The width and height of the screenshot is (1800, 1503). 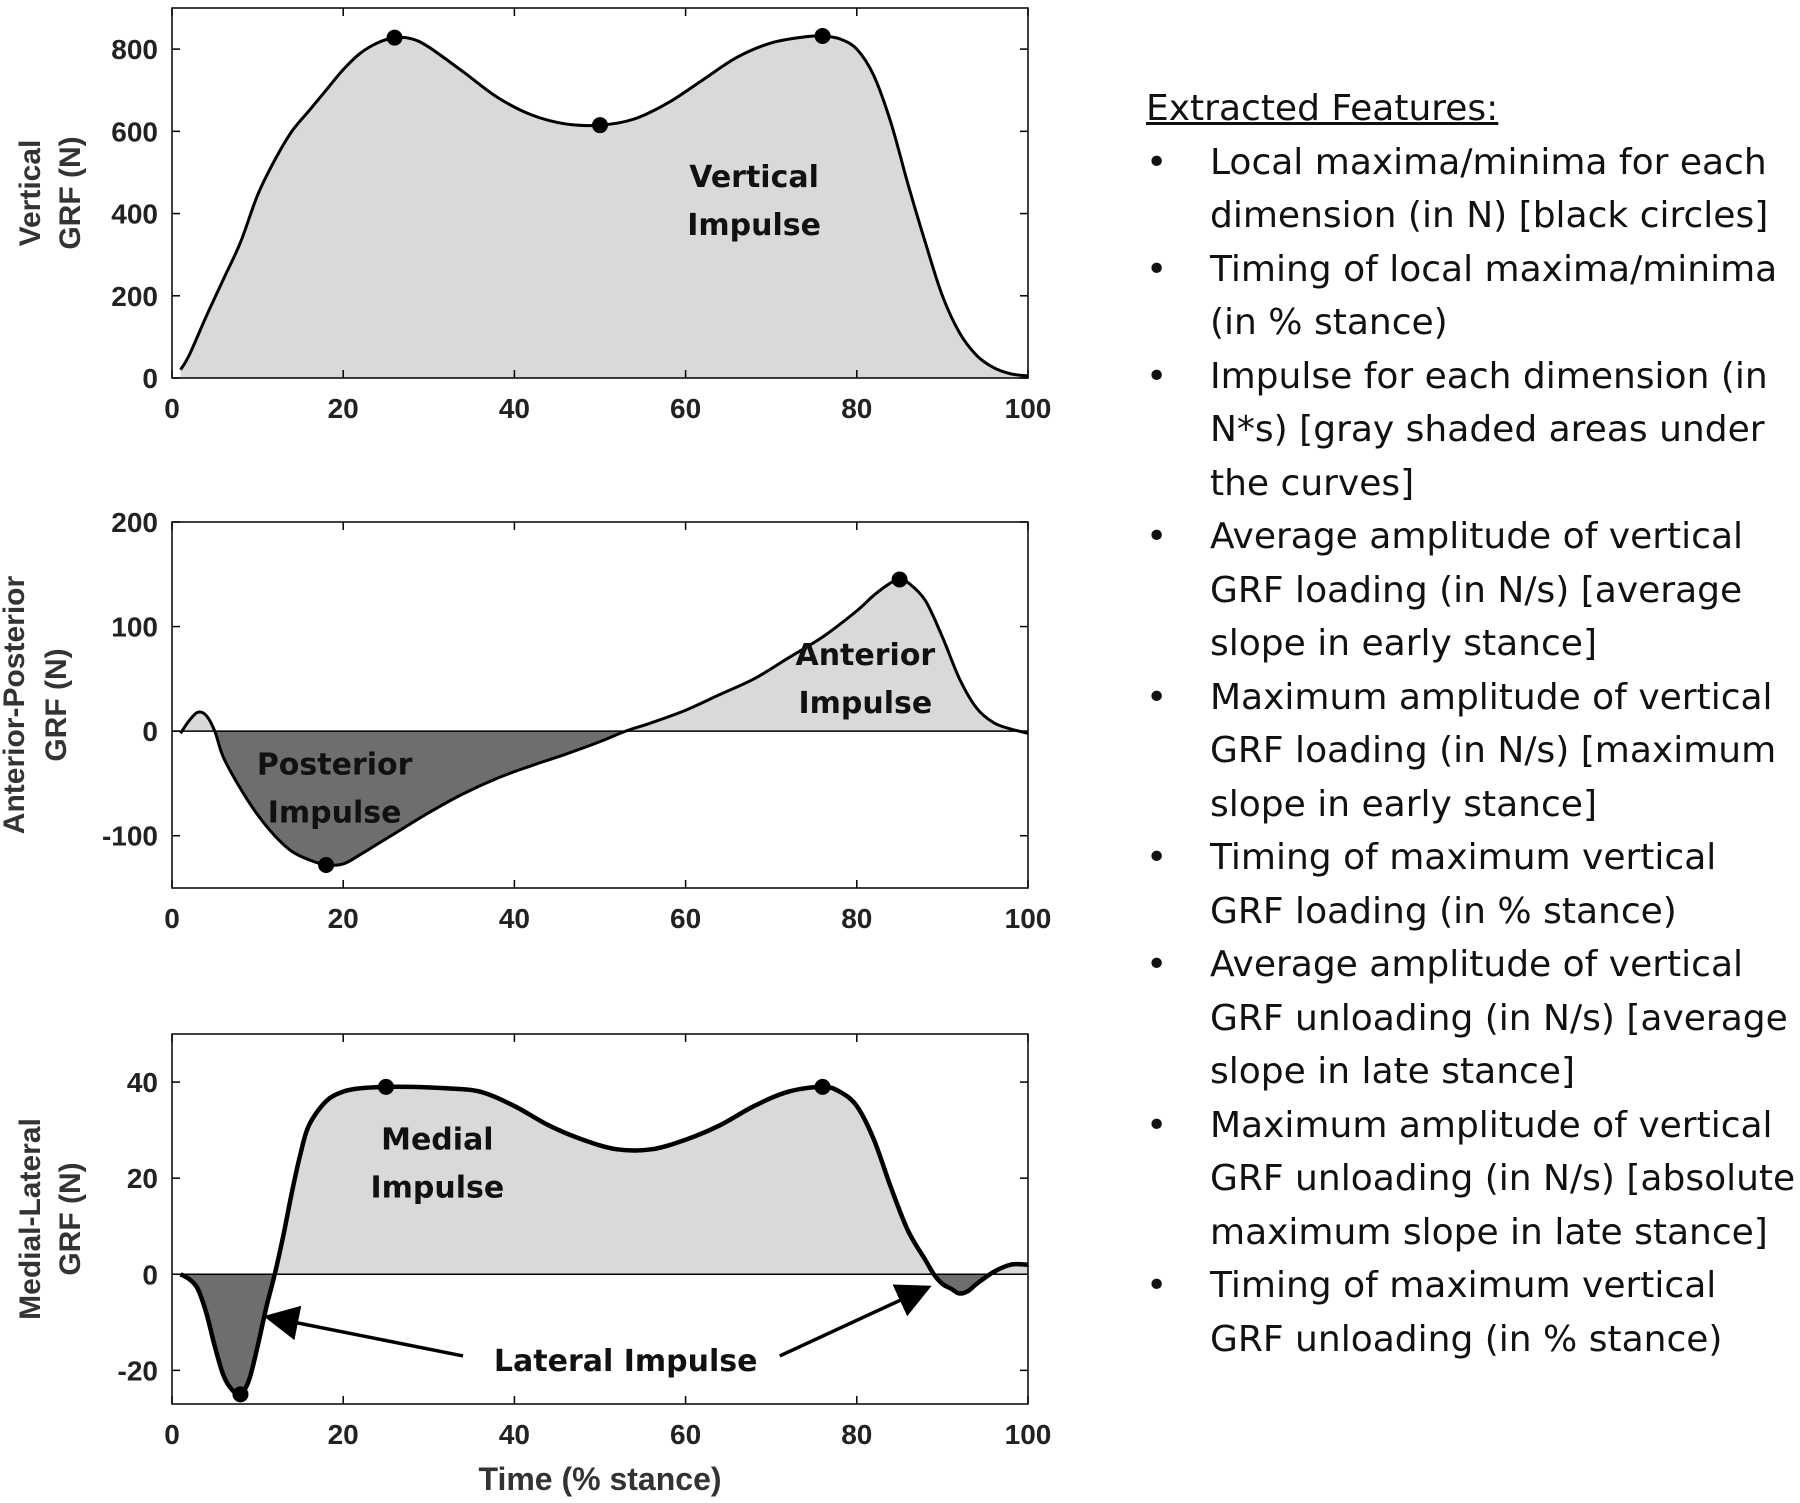 I want to click on y-tick-label: 100, so click(x=134, y=627).